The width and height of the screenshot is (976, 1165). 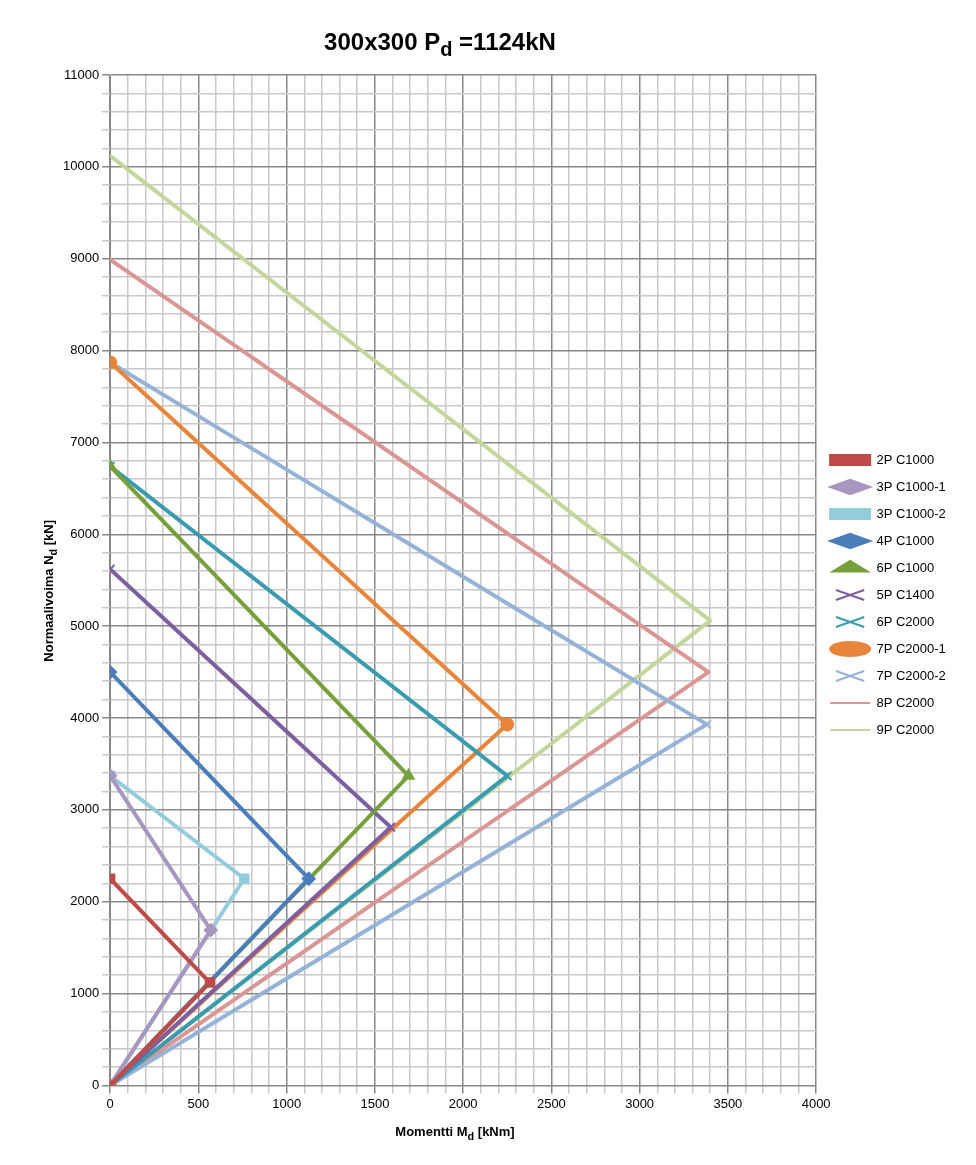 What do you see at coordinates (905, 729) in the screenshot?
I see `legend-label: 9P C2000` at bounding box center [905, 729].